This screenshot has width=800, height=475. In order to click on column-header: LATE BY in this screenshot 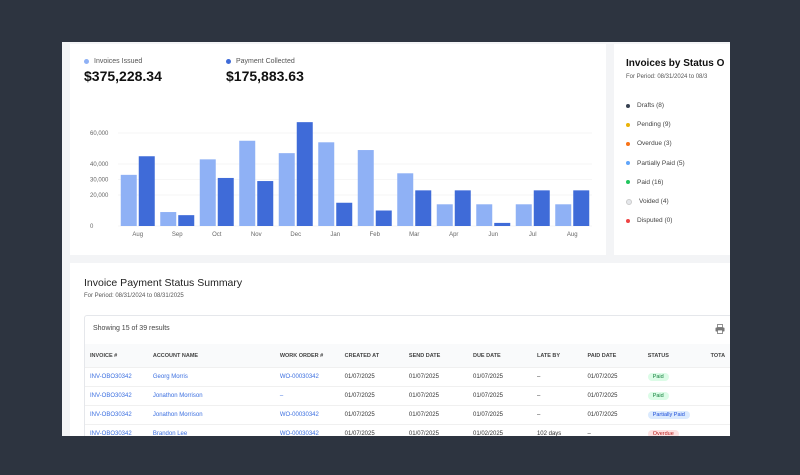, I will do `click(548, 355)`.